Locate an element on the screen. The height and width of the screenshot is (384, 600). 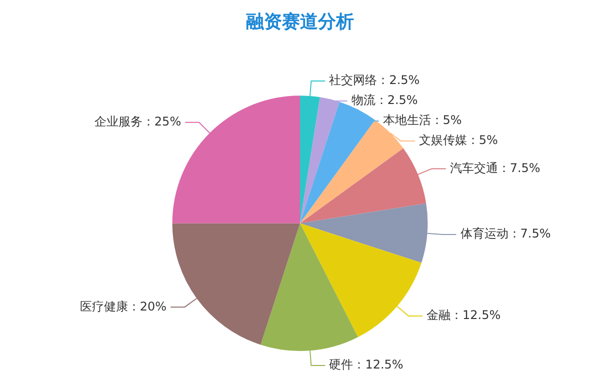
slice-label: 文娱传媒：5% is located at coordinates (458, 140).